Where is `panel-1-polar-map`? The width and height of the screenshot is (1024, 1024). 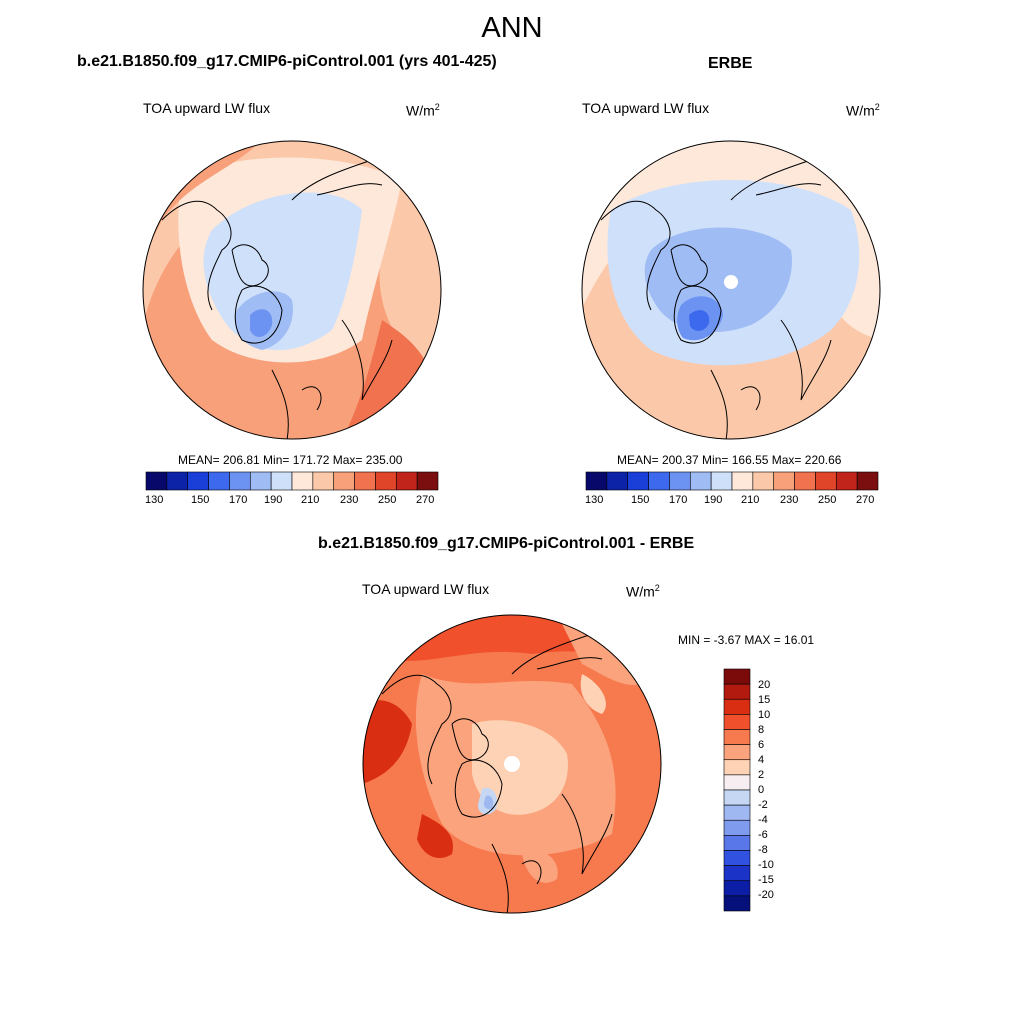
panel-1-polar-map is located at coordinates (292, 290).